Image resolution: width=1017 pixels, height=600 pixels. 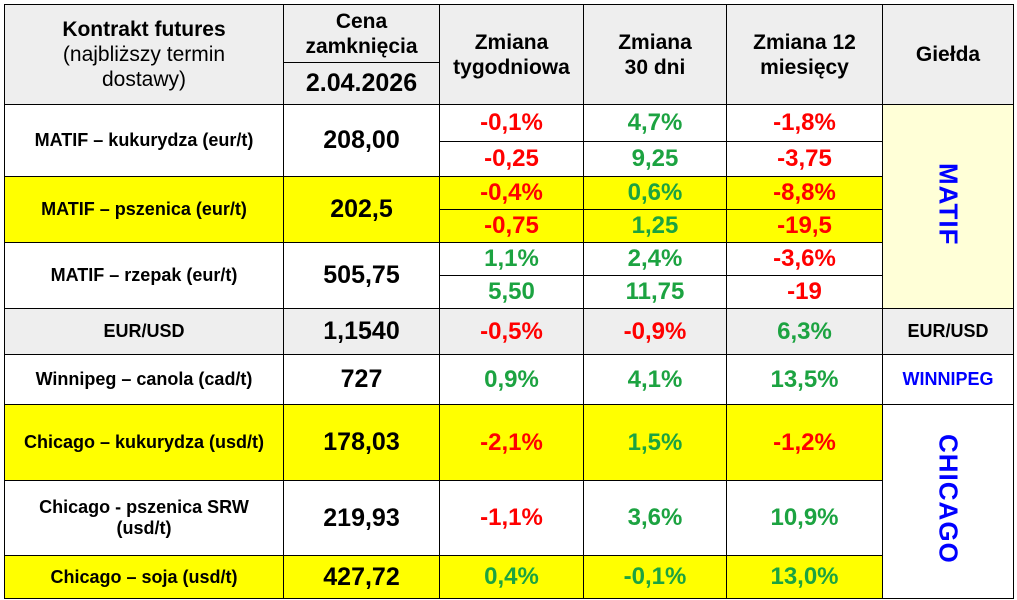 I want to click on m12-pct: -8,8%, so click(x=804, y=193).